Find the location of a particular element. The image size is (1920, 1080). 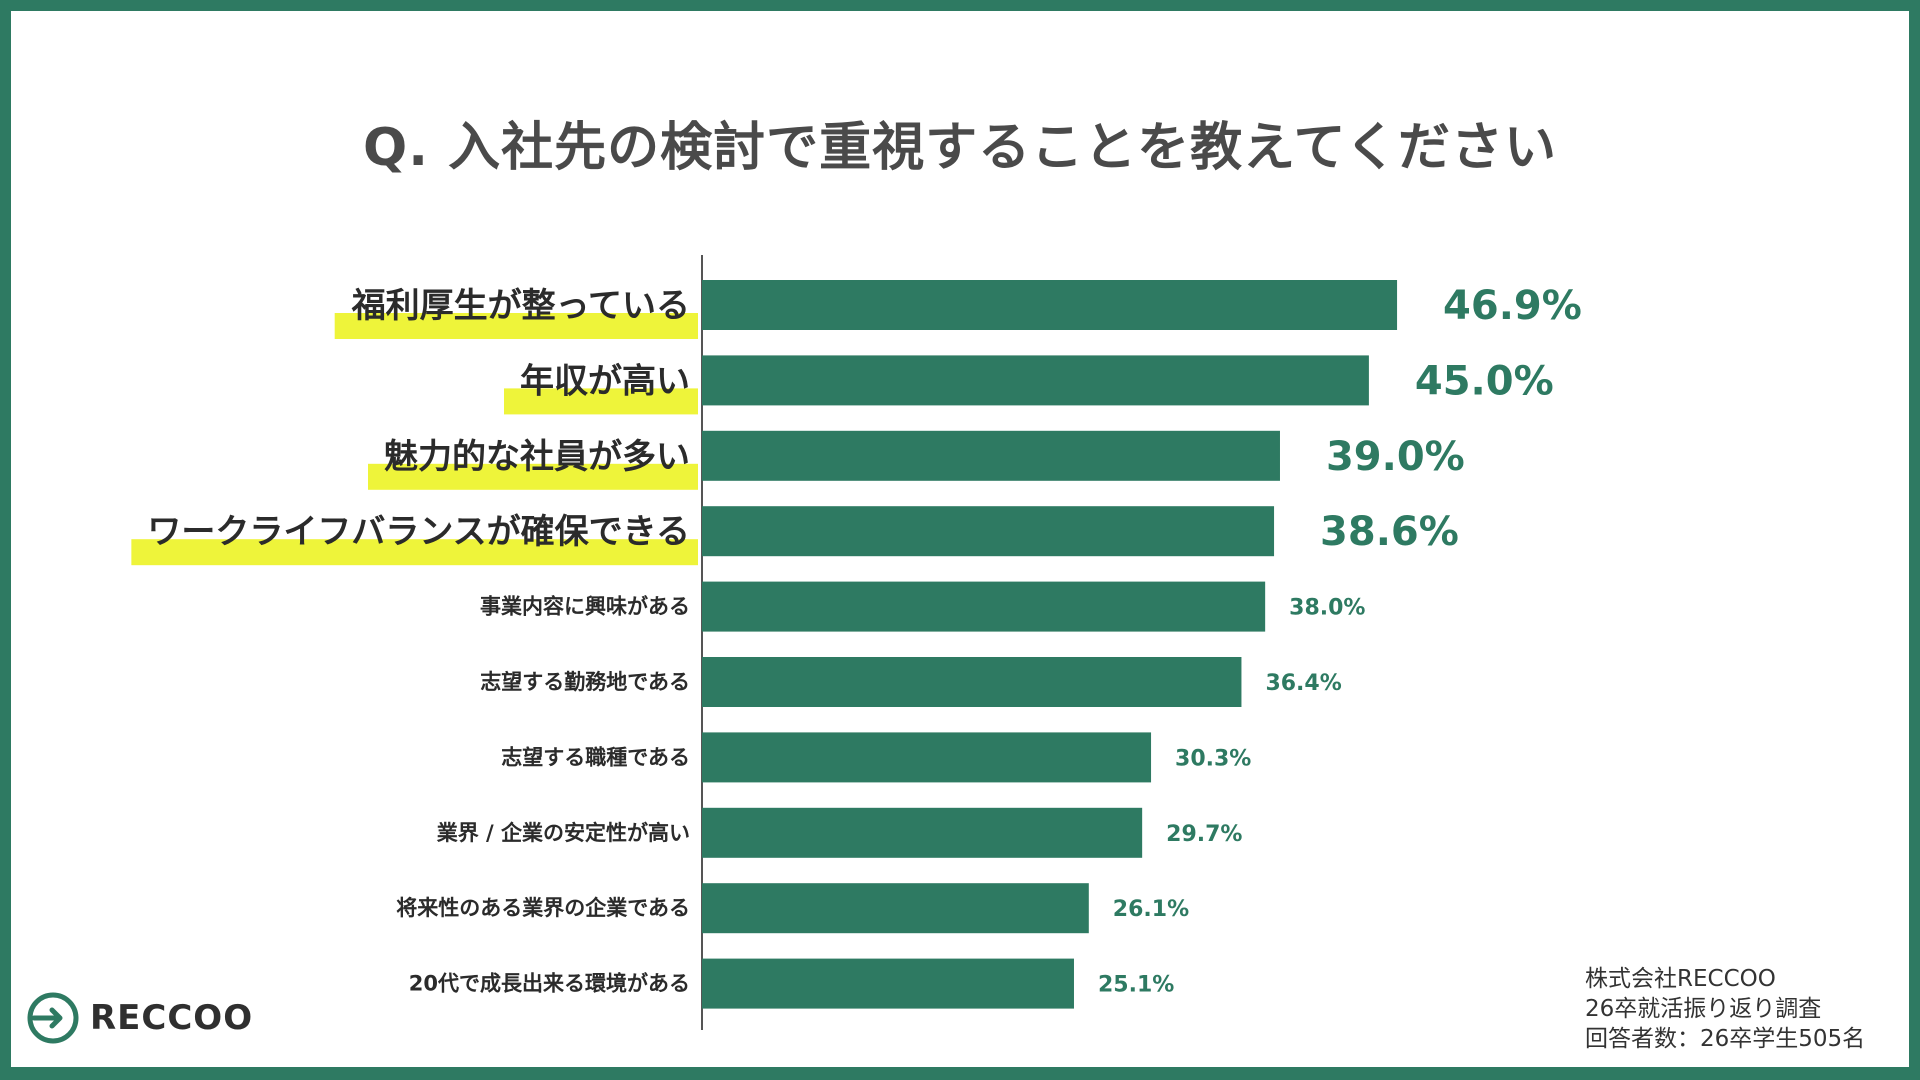

source-respondents: 回答者数：26卒学生505名 is located at coordinates (1725, 1039).